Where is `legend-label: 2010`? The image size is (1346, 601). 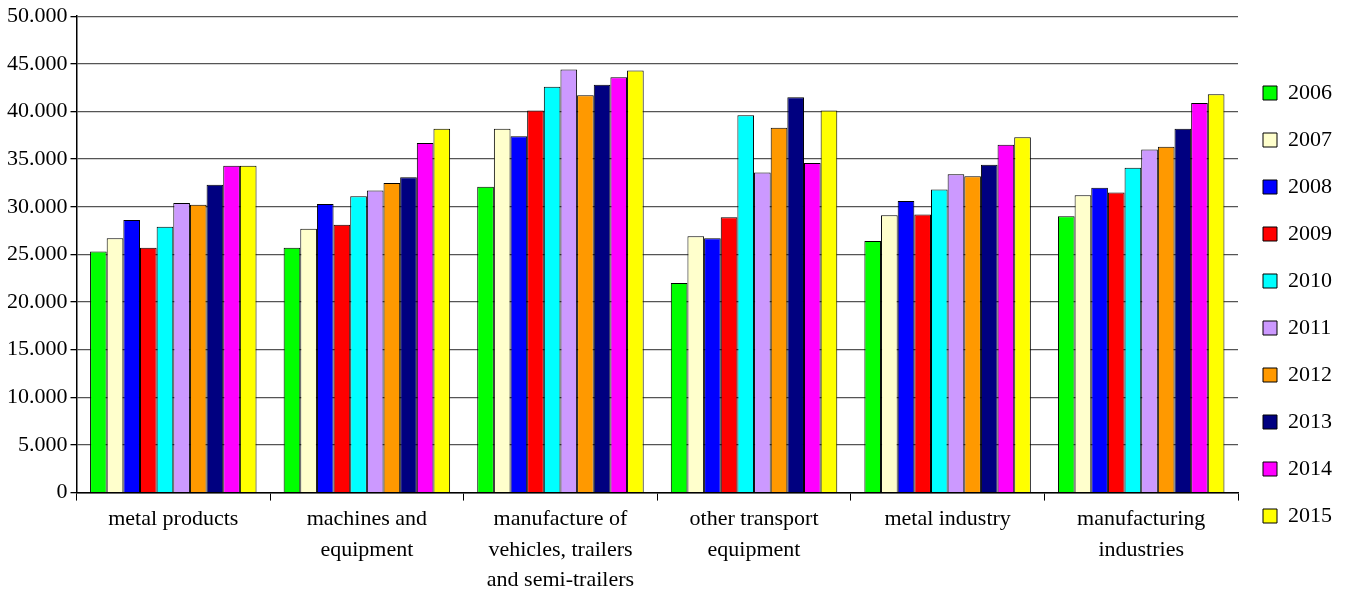 legend-label: 2010 is located at coordinates (1310, 279).